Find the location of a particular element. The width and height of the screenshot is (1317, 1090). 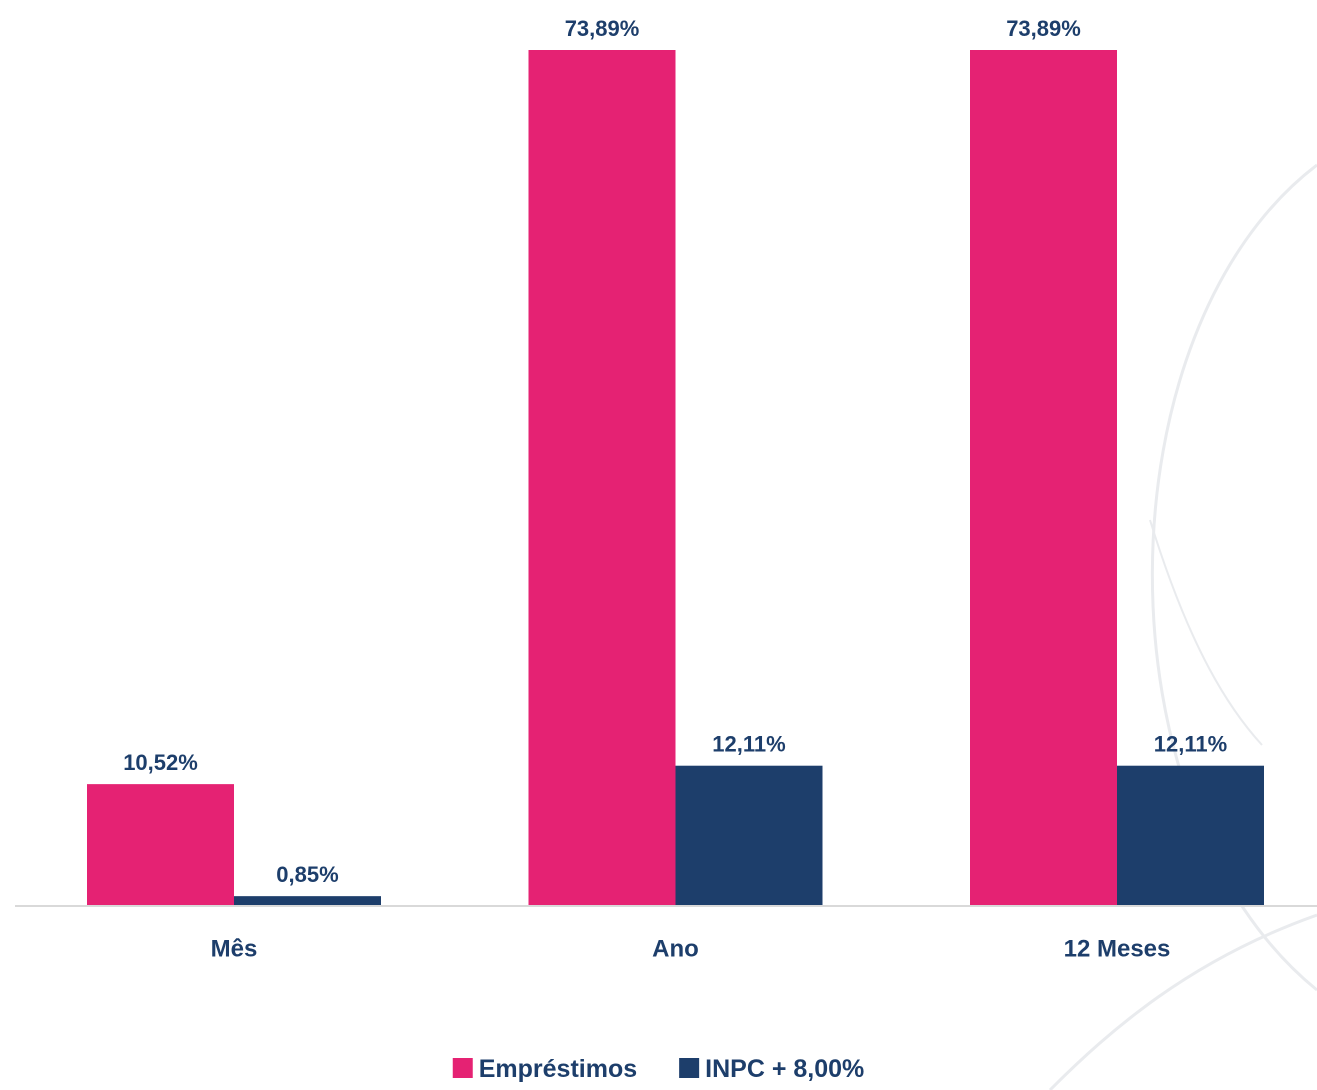

x-tick-label: Ano is located at coordinates (675, 948).